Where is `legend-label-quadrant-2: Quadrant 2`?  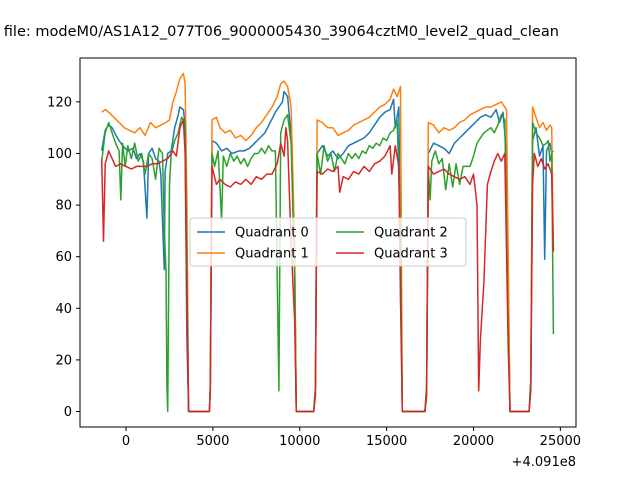
legend-label-quadrant-2: Quadrant 2 is located at coordinates (411, 233).